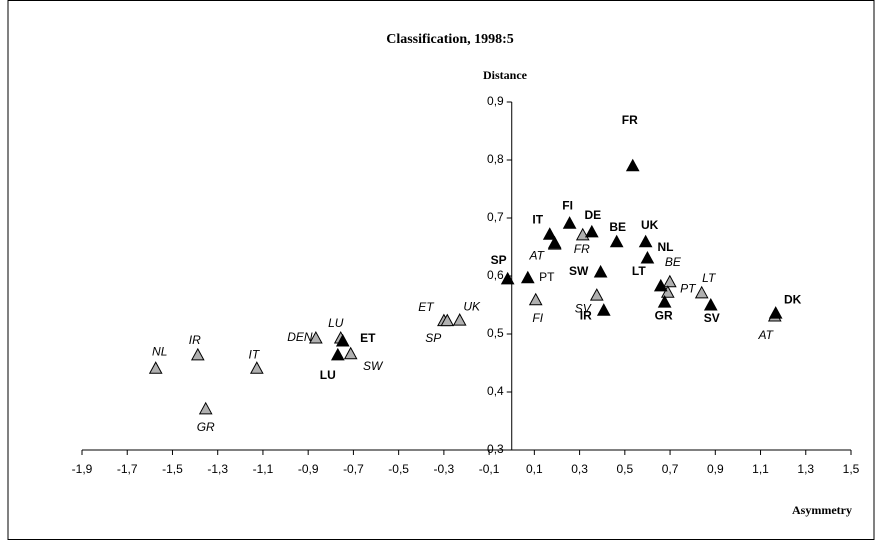 This screenshot has width=875, height=545. I want to click on x-tick-label: -1,9, so click(82, 469).